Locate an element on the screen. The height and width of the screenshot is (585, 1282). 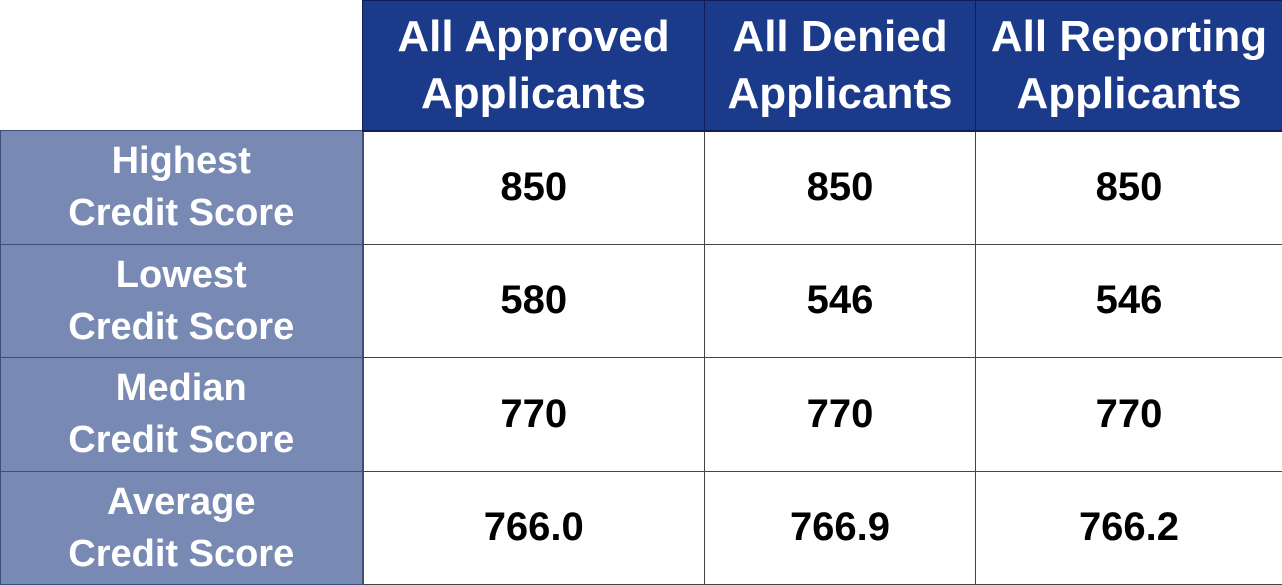
value-cell-lowest-denied: 546 is located at coordinates (840, 300).